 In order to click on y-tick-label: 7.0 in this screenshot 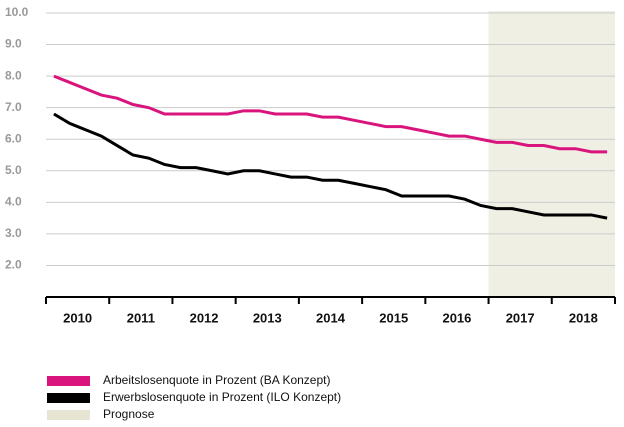, I will do `click(13, 107)`.